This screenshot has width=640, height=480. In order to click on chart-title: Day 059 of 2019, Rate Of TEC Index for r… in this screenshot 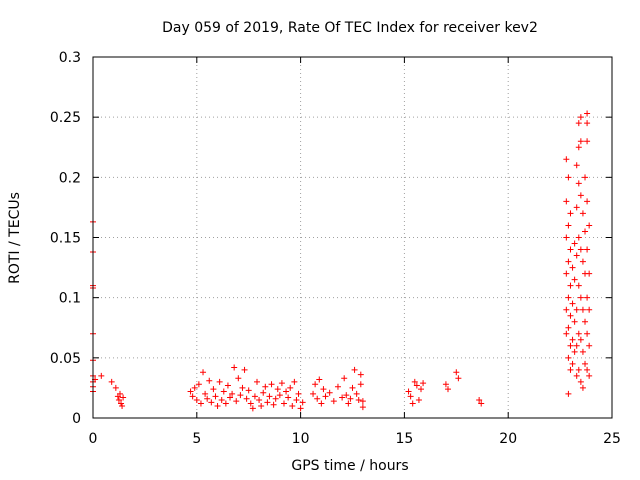, I will do `click(350, 28)`.